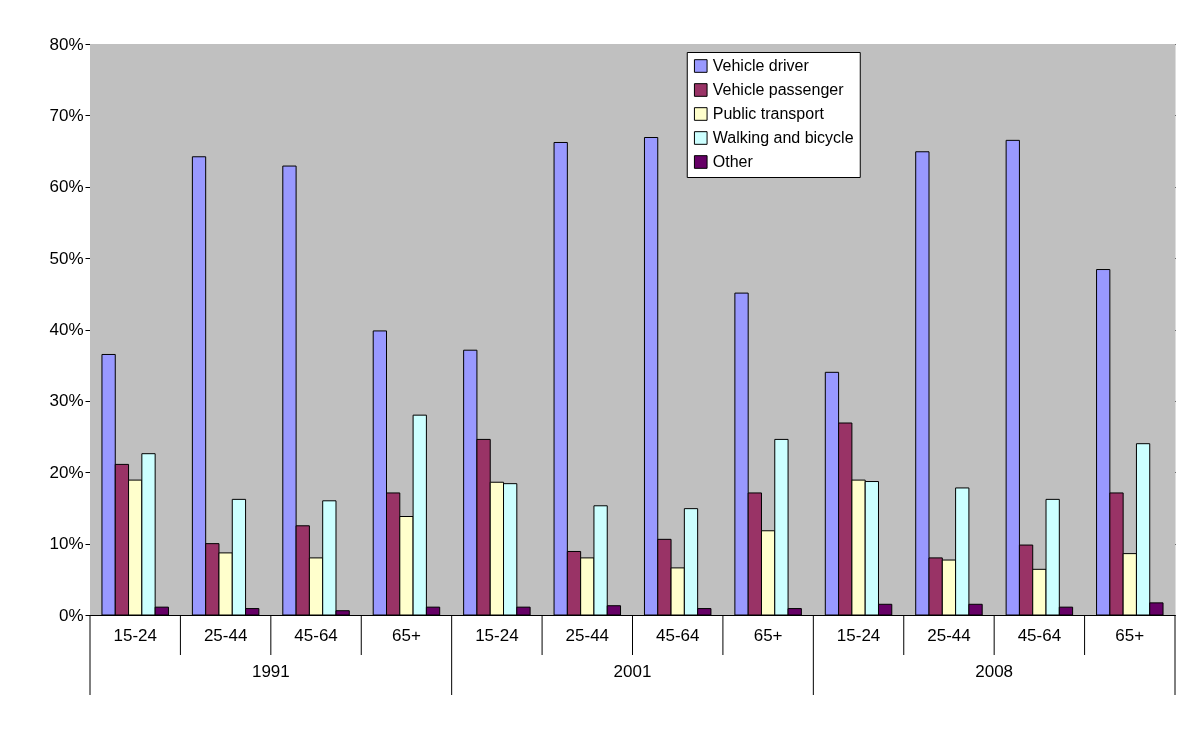 Image resolution: width=1189 pixels, height=729 pixels. I want to click on y-tick-label: 40%, so click(66, 329).